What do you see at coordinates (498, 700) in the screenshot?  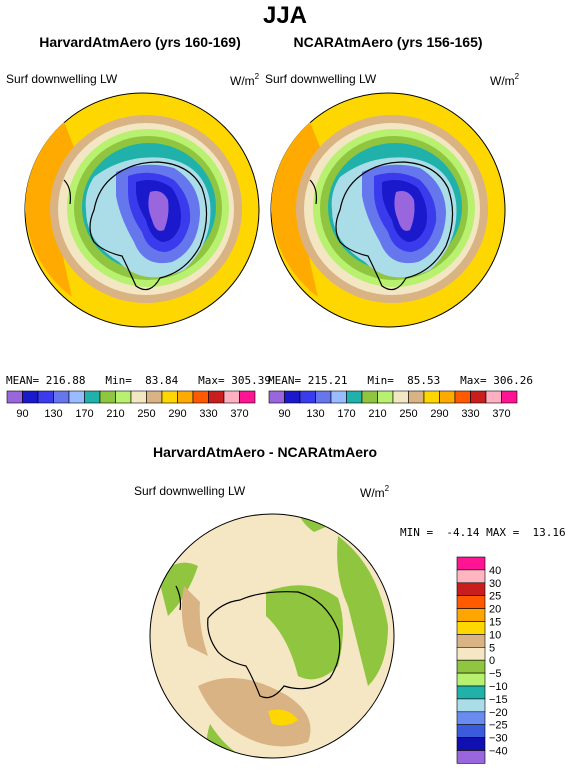 I see `diff-colorbar-tick-label: −15` at bounding box center [498, 700].